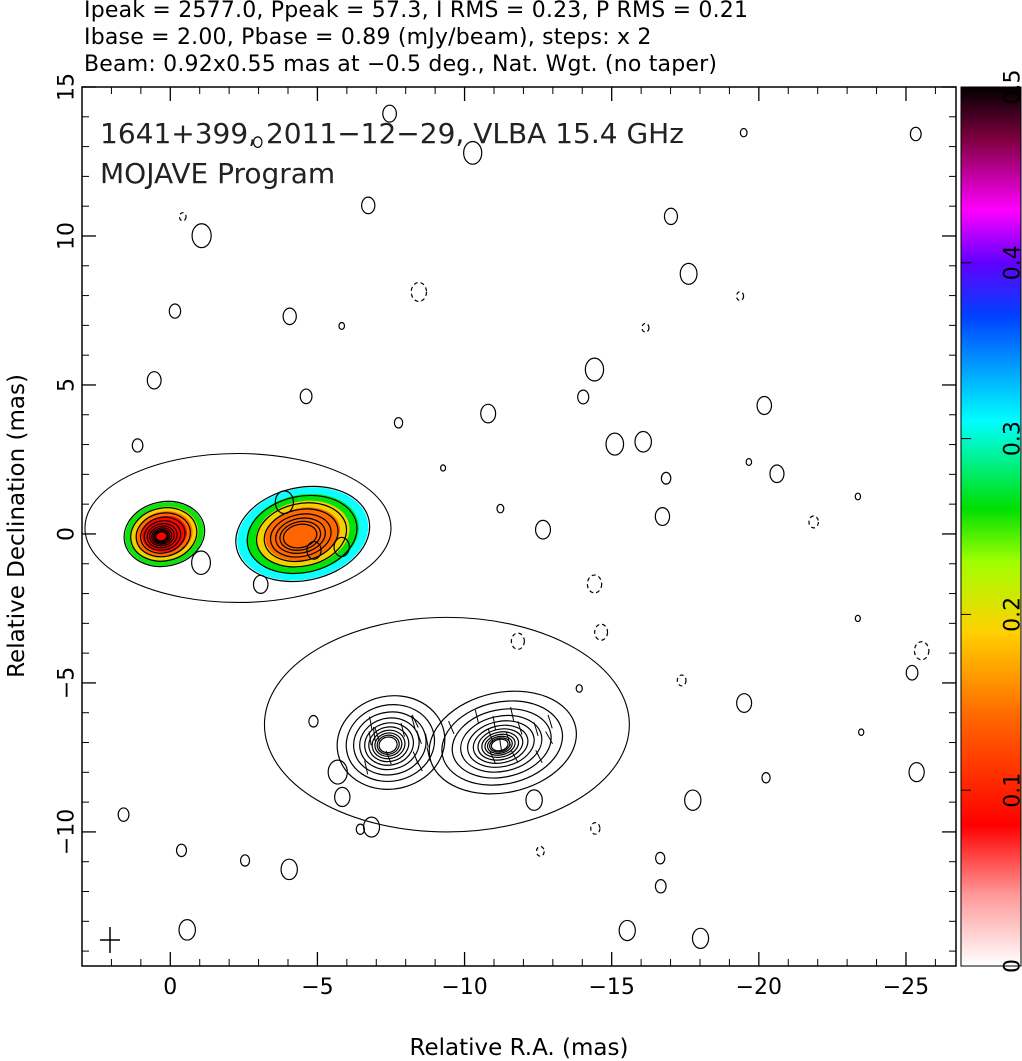 This screenshot has height=1061, width=1022. I want to click on colorbar-tick-label-2: 0.2, so click(1011, 614).